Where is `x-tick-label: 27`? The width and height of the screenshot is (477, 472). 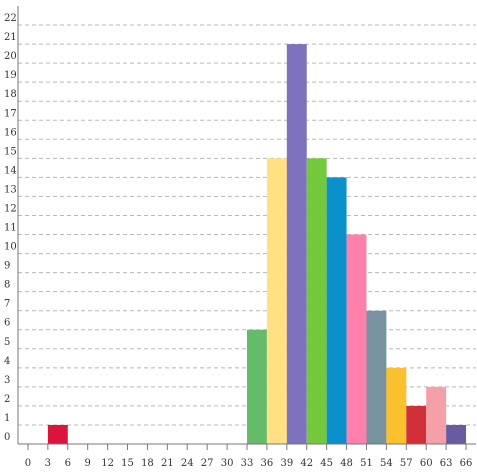
x-tick-label: 27 is located at coordinates (207, 463).